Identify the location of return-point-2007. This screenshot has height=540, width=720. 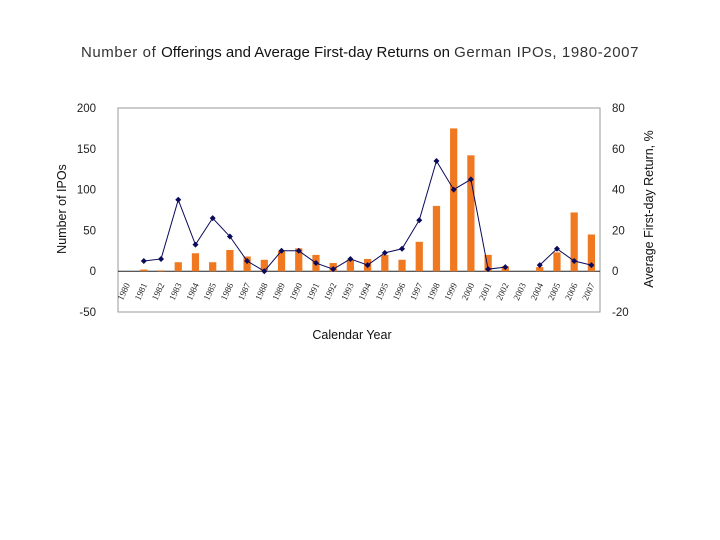
(591, 265).